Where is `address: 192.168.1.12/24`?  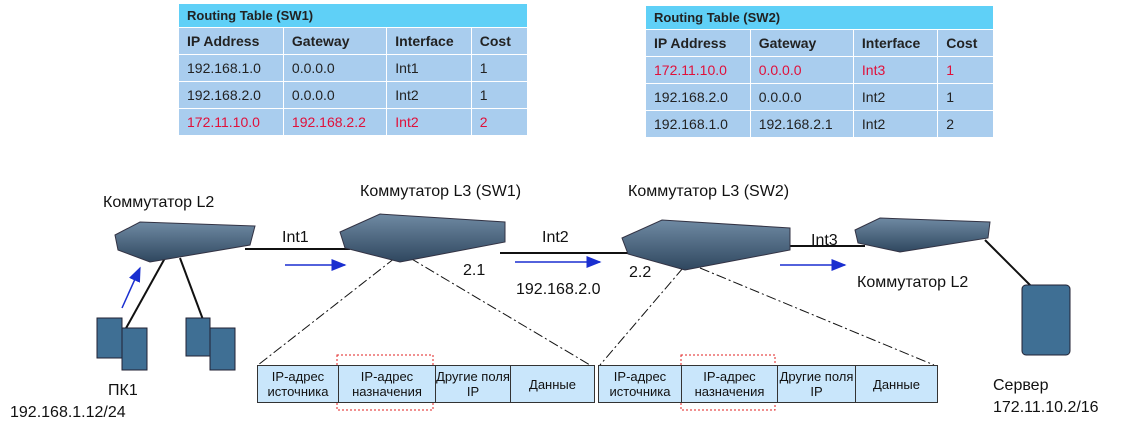 address: 192.168.1.12/24 is located at coordinates (68, 412).